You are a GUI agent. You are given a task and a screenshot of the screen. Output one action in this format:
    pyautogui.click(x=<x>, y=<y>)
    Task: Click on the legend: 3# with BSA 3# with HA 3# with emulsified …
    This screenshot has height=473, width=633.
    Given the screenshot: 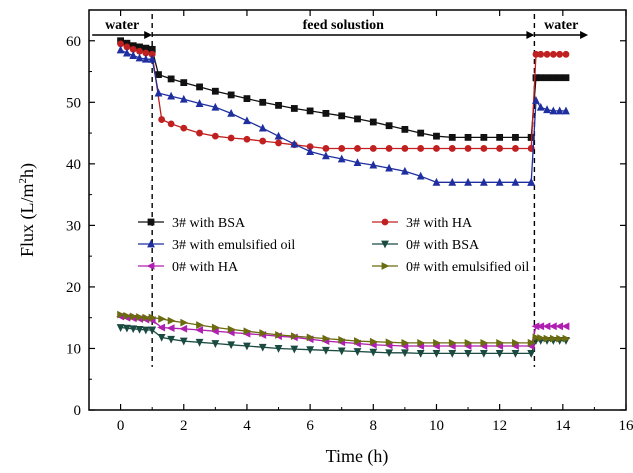 What is the action you would take?
    pyautogui.click(x=333, y=245)
    